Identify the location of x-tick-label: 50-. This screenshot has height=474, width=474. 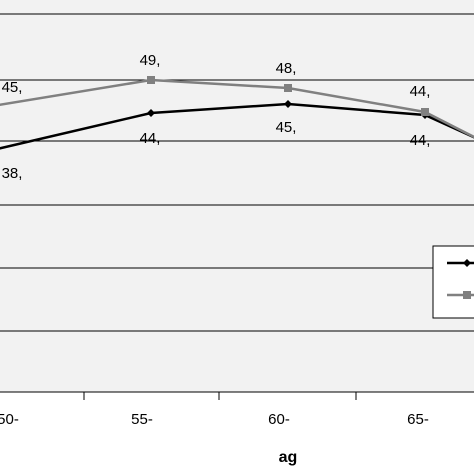
(9, 419).